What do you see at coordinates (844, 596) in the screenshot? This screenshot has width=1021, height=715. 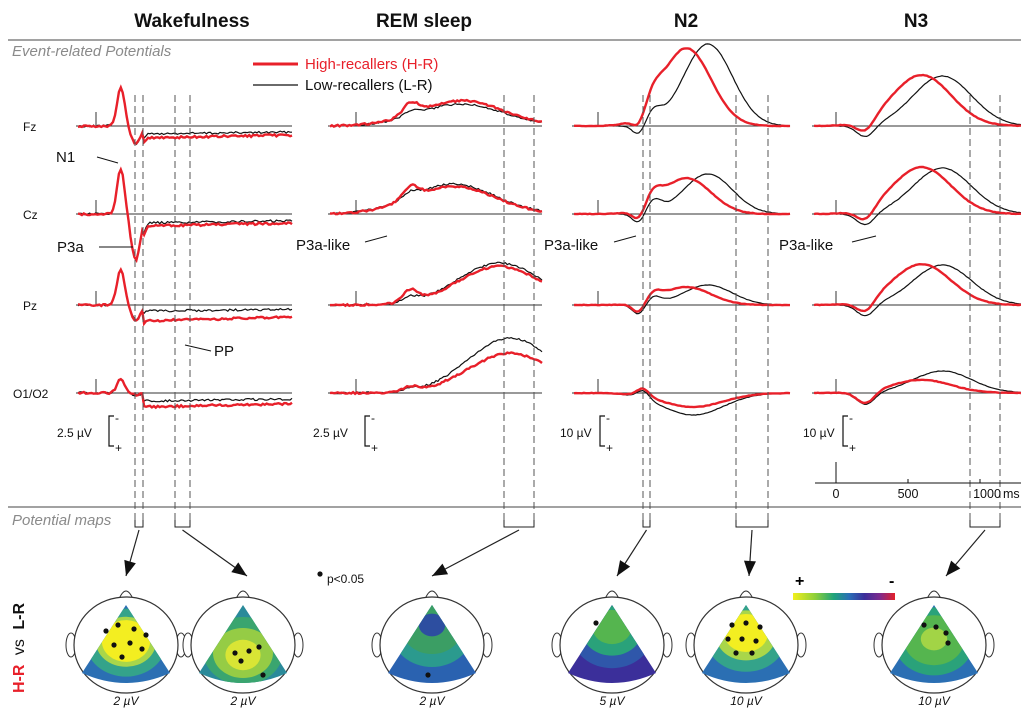 I see `colorbar-gradient` at bounding box center [844, 596].